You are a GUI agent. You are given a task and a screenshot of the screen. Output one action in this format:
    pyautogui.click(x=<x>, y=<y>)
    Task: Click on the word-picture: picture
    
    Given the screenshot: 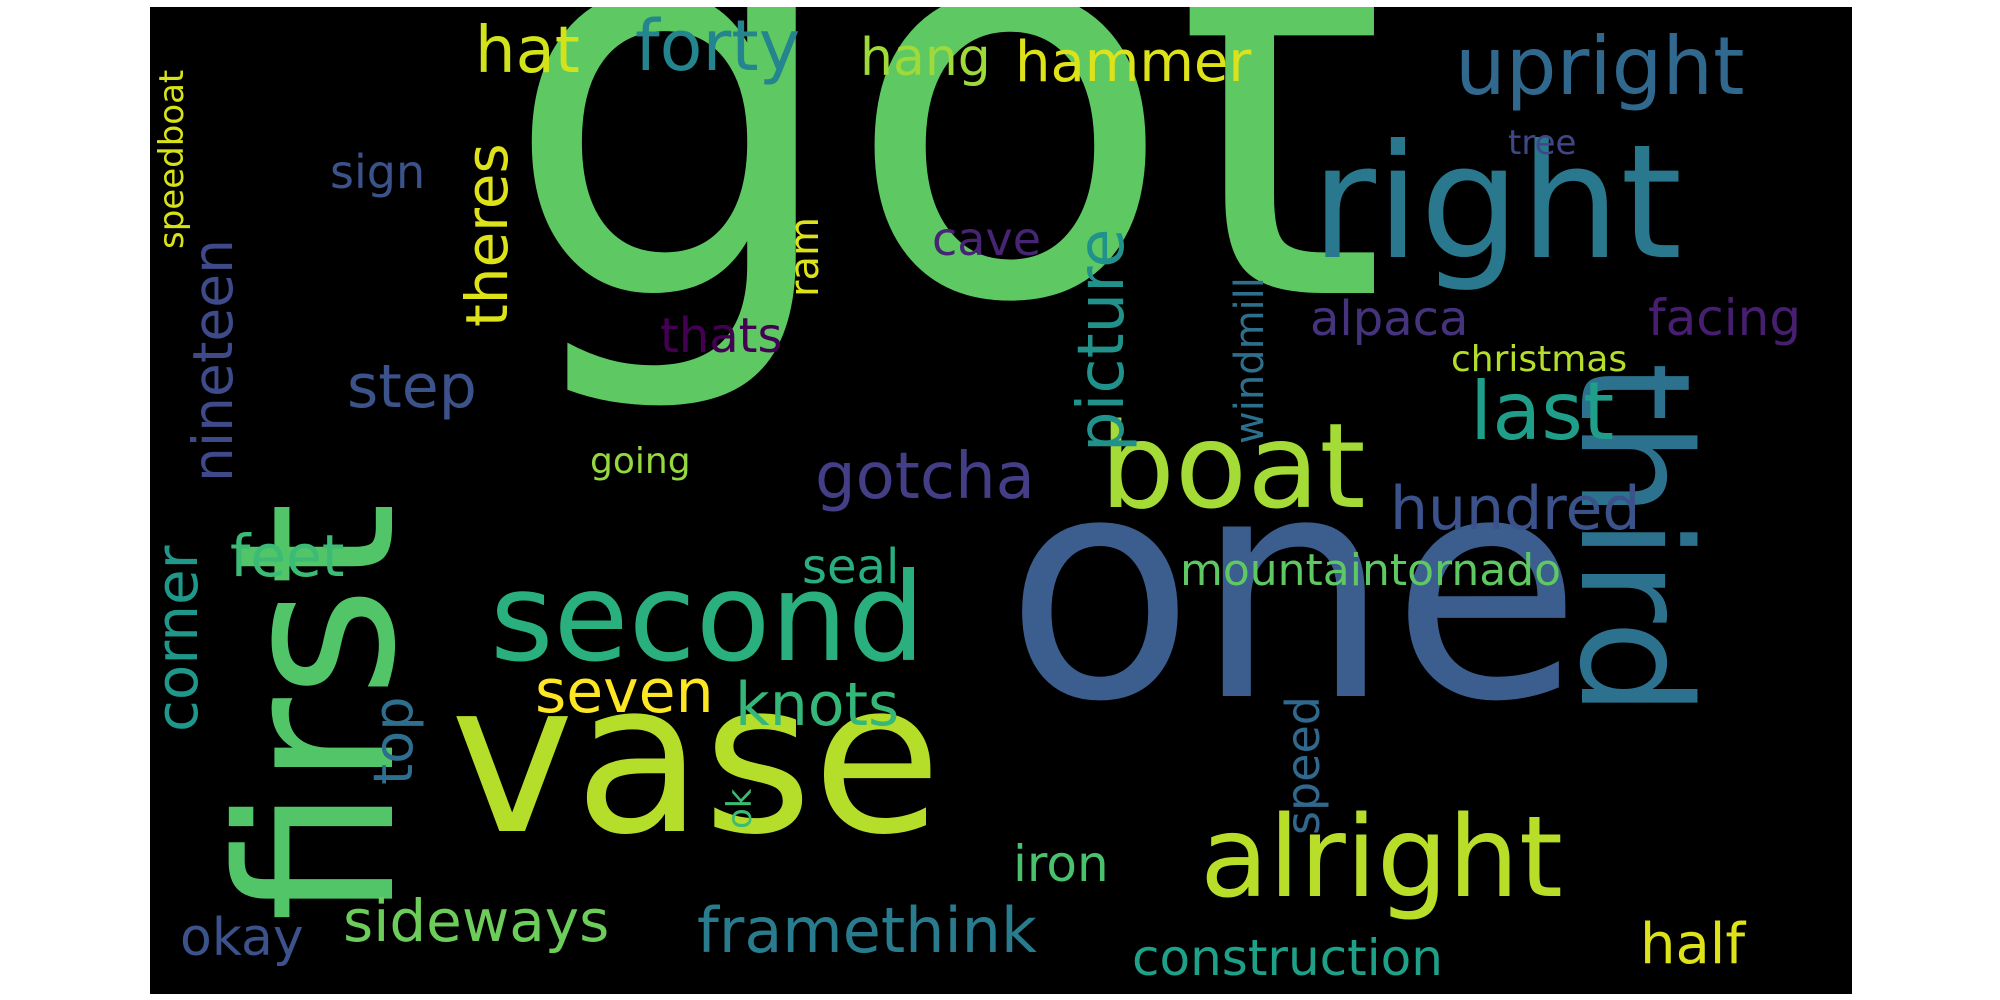 What is the action you would take?
    pyautogui.click(x=1102, y=340)
    